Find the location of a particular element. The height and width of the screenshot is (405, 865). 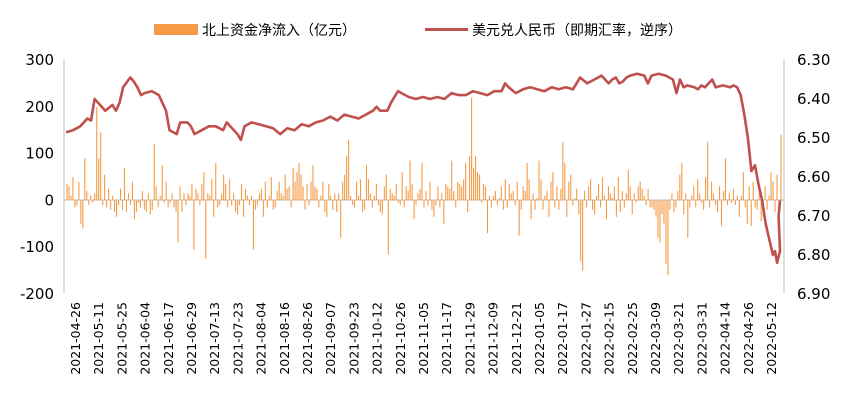

x-tick-label: 2021-11-17 is located at coordinates (446, 338).